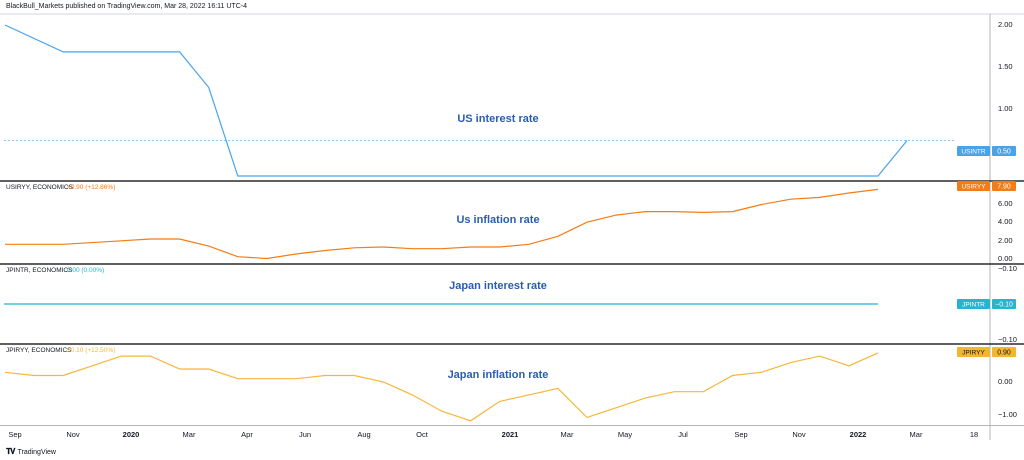 This screenshot has height=460, width=1024. What do you see at coordinates (1007, 414) in the screenshot?
I see `y-tick-label: −1.00` at bounding box center [1007, 414].